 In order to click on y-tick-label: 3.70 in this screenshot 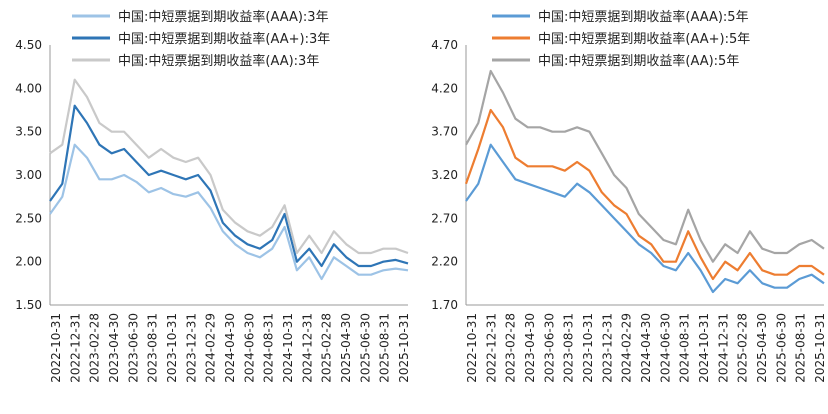, I will do `click(444, 132)`.